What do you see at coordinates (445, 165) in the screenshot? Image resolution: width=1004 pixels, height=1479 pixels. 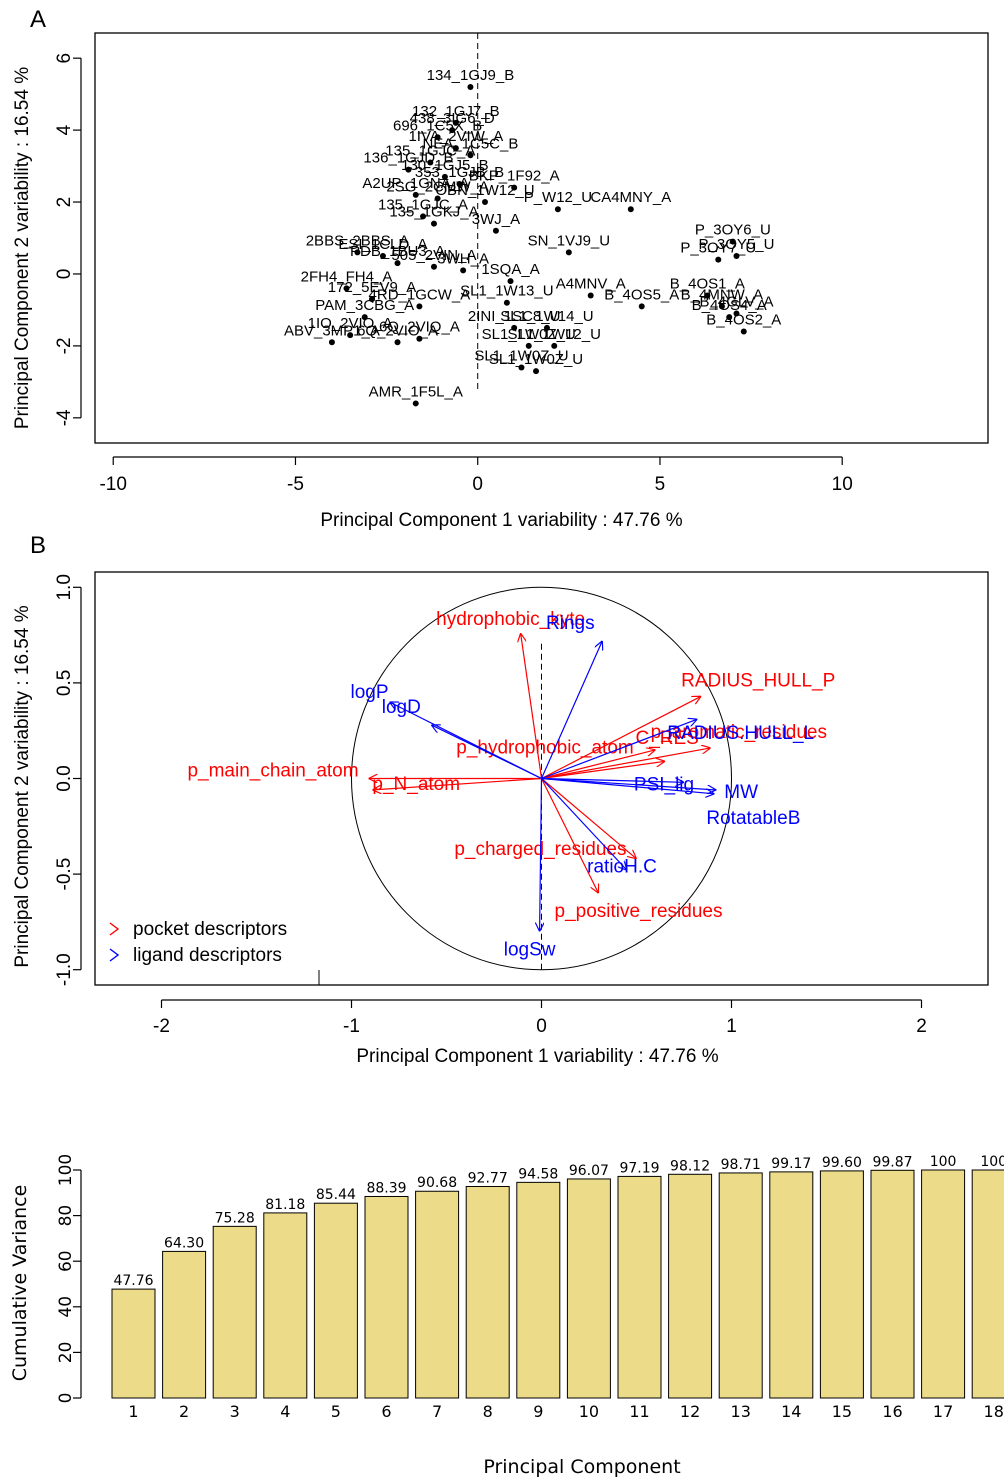 I see `point-label: 130_1GJ5_B` at bounding box center [445, 165].